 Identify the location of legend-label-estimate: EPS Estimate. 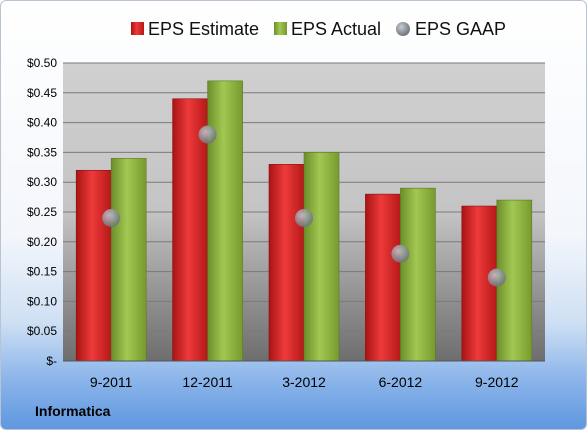
(203, 29).